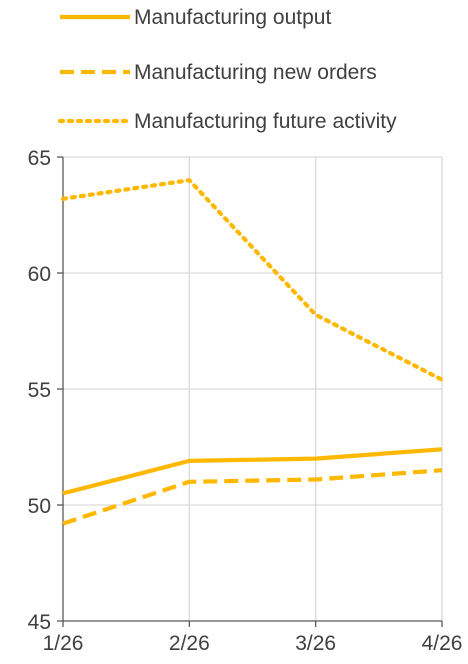 This screenshot has height=664, width=468. What do you see at coordinates (39, 506) in the screenshot?
I see `y-tick-label: 50` at bounding box center [39, 506].